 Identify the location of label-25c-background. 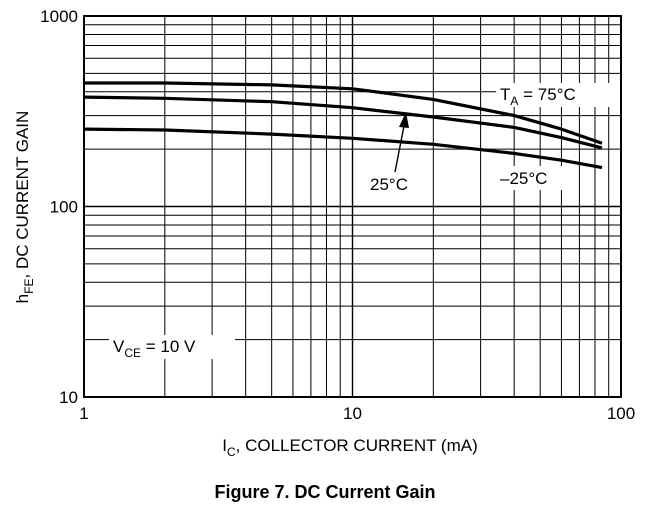
(393, 184).